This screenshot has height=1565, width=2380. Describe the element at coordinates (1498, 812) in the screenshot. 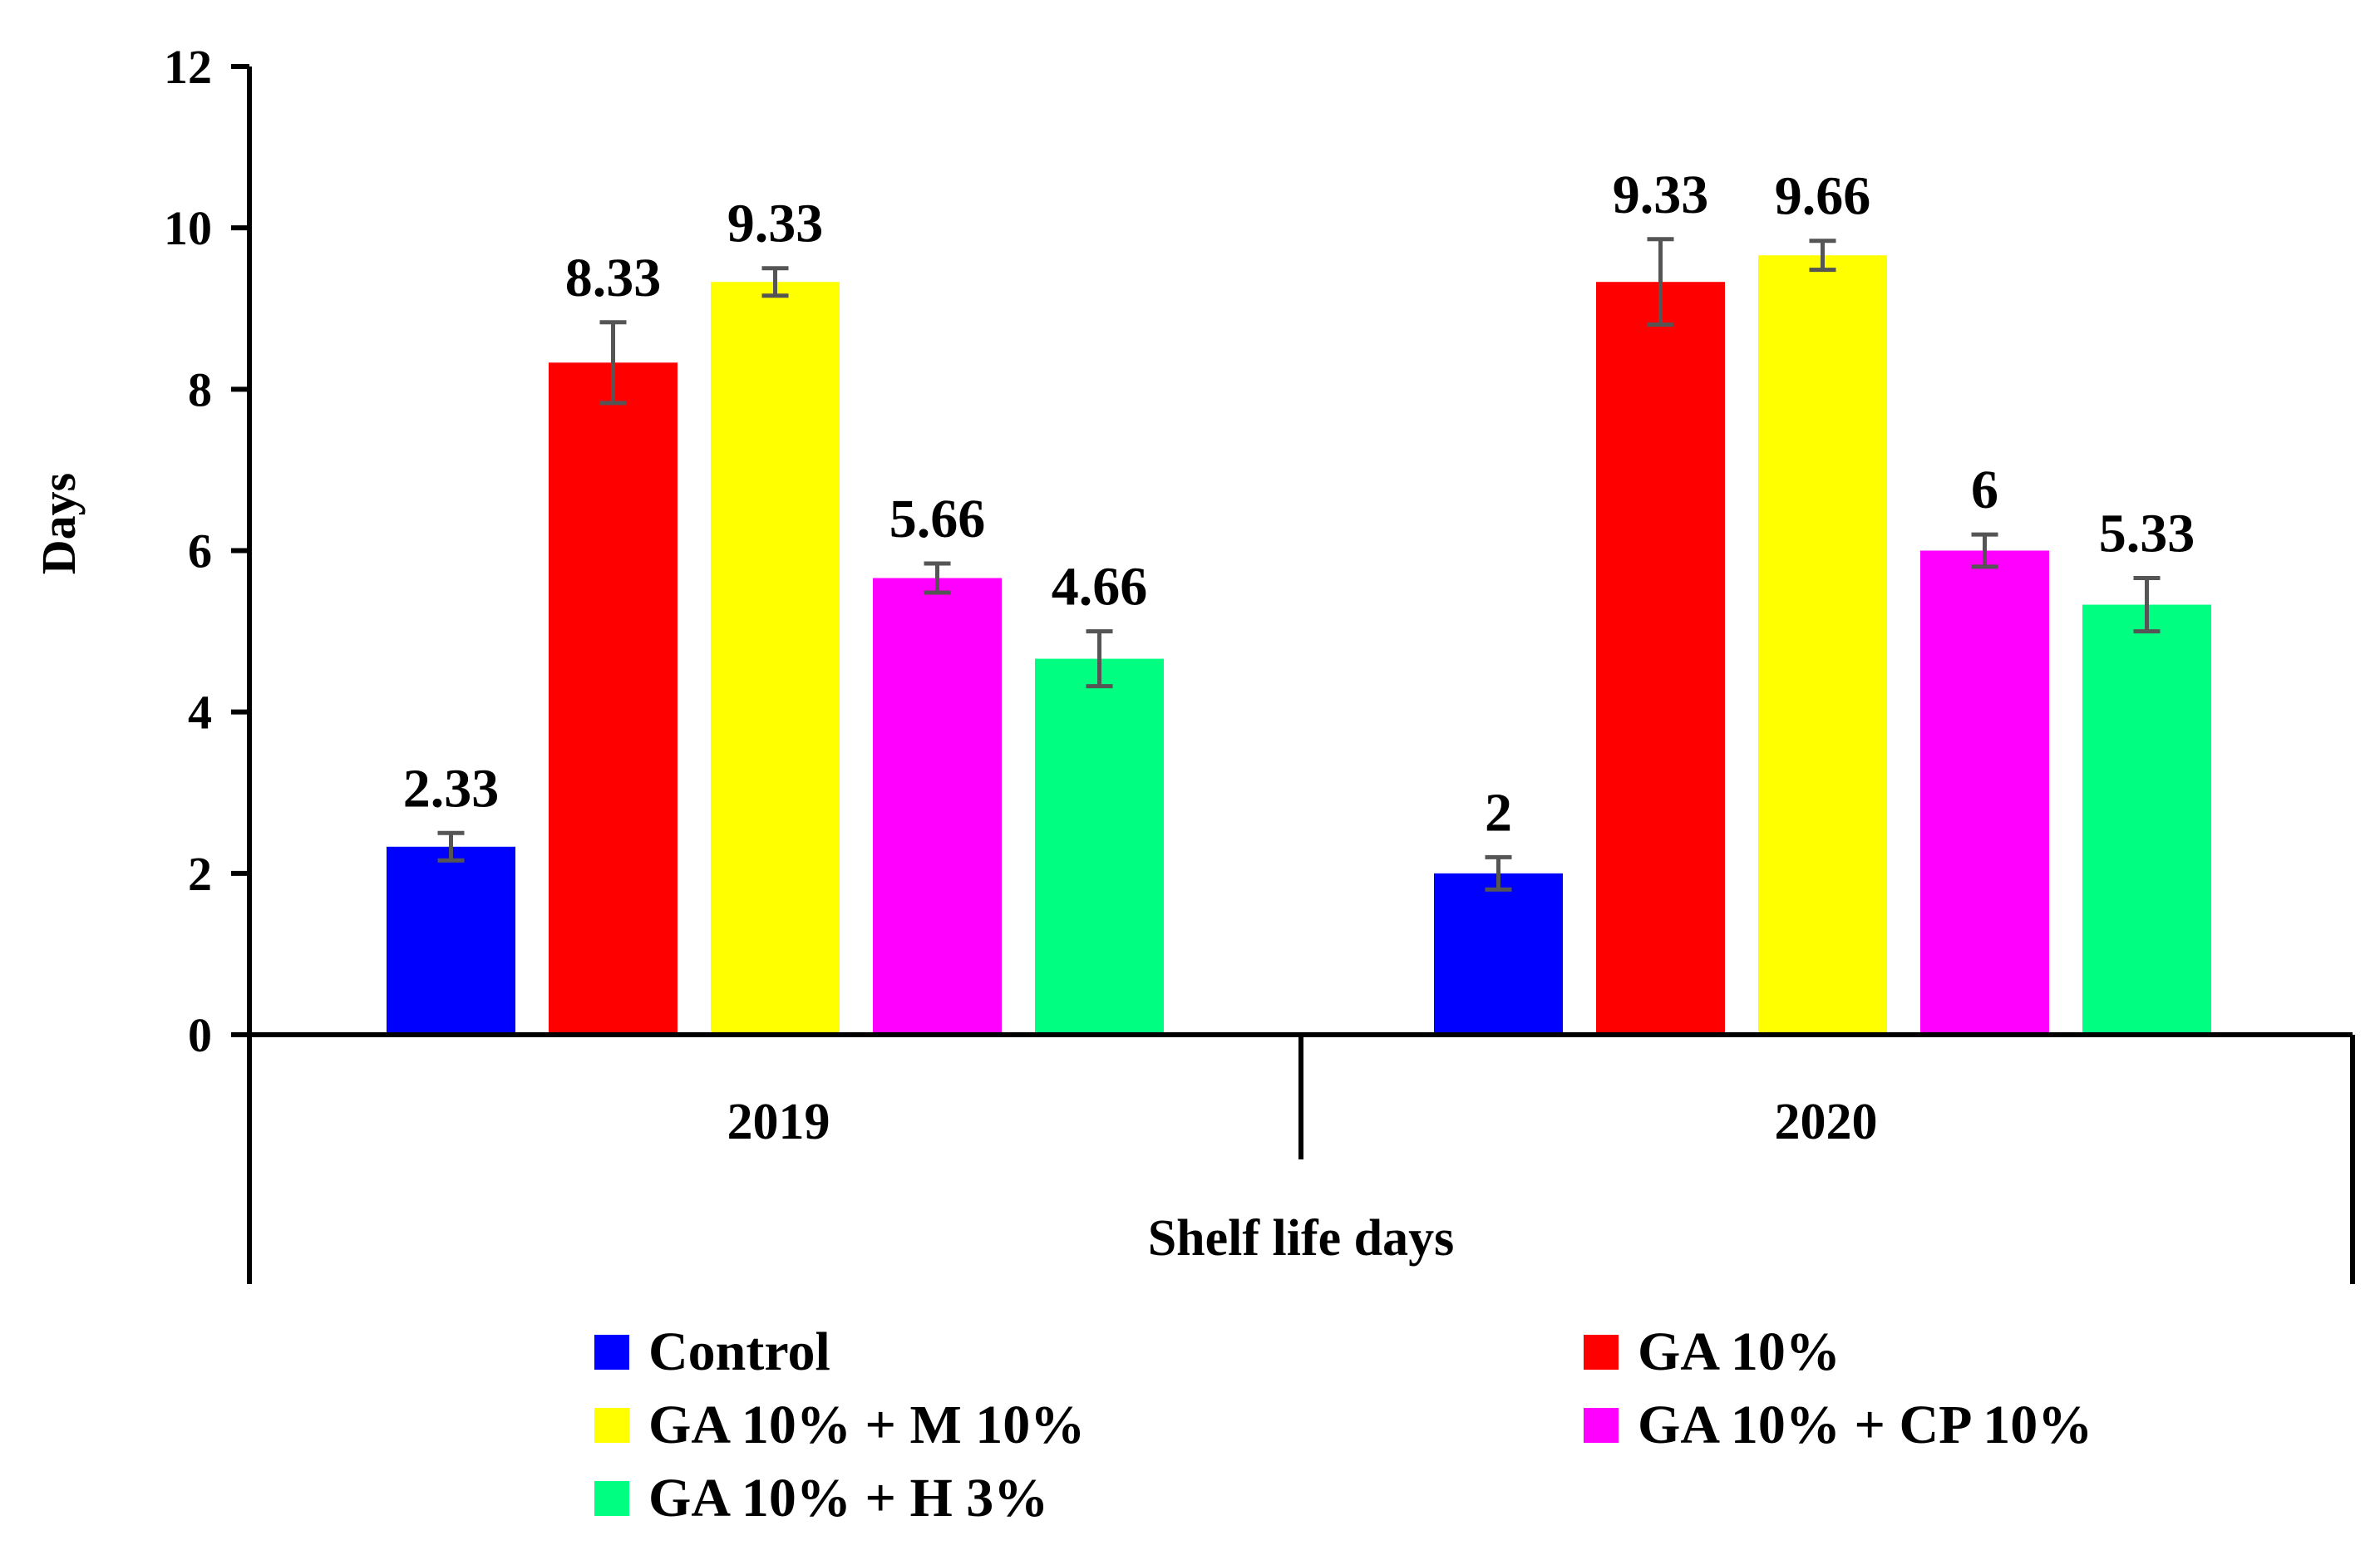

I see `data-label: 2` at that location.